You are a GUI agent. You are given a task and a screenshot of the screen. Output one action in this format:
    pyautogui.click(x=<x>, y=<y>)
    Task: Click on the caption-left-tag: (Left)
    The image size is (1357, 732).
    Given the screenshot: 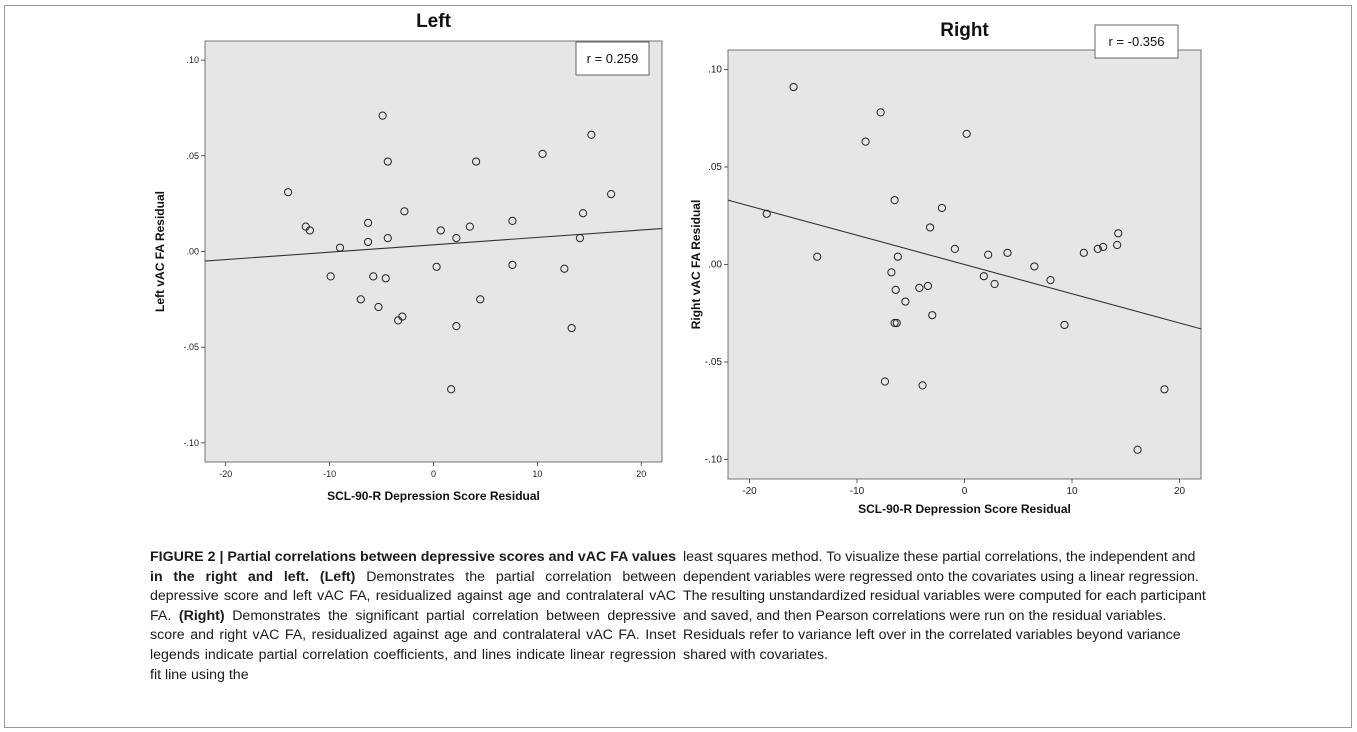 What is the action you would take?
    pyautogui.click(x=337, y=576)
    